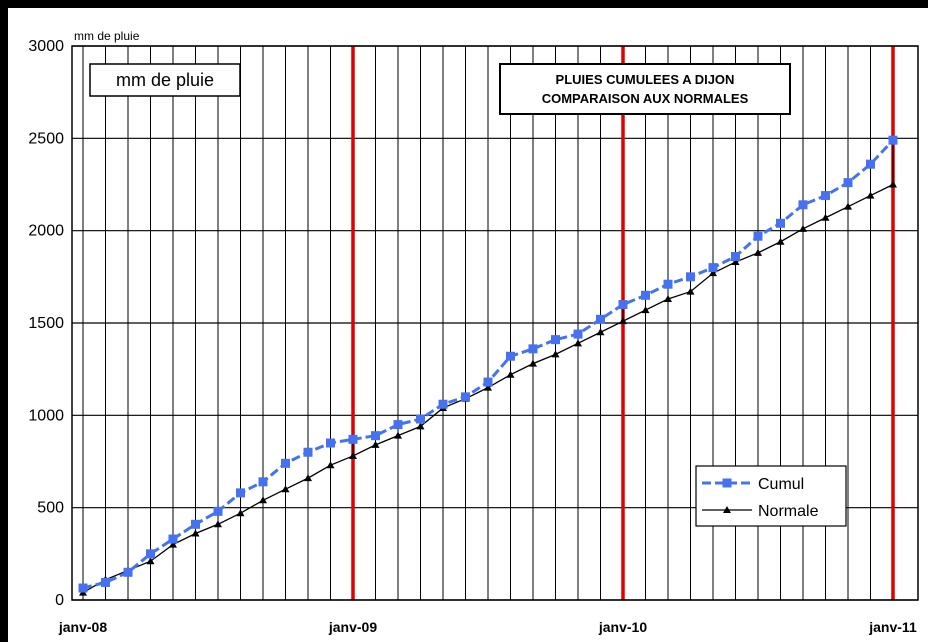 This screenshot has height=642, width=928. What do you see at coordinates (352, 627) in the screenshot?
I see `x-tick-label: janv-09` at bounding box center [352, 627].